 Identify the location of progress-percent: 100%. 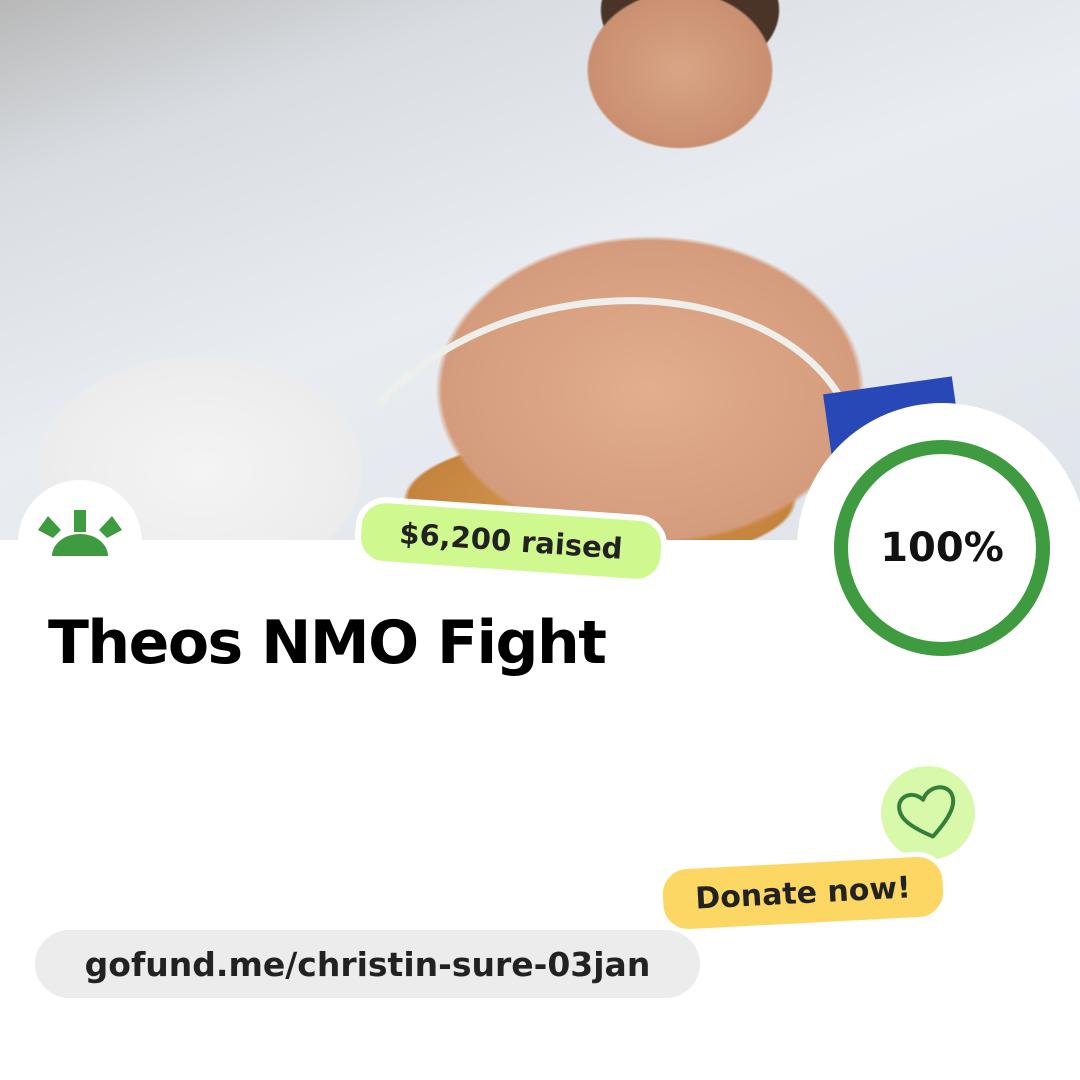
(942, 548).